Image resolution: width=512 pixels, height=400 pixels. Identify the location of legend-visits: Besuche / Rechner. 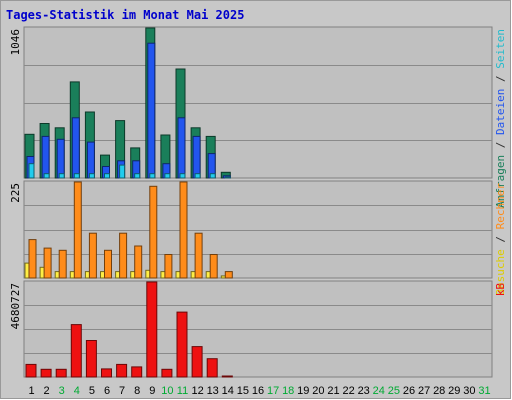
(500, 239).